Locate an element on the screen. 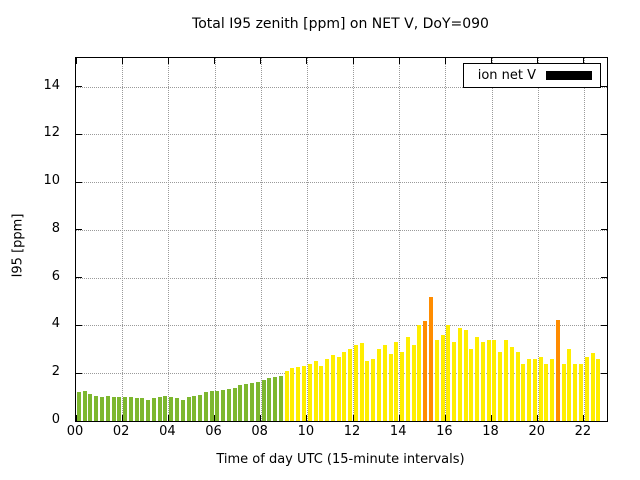  x-tick-label: 06 is located at coordinates (213, 431).